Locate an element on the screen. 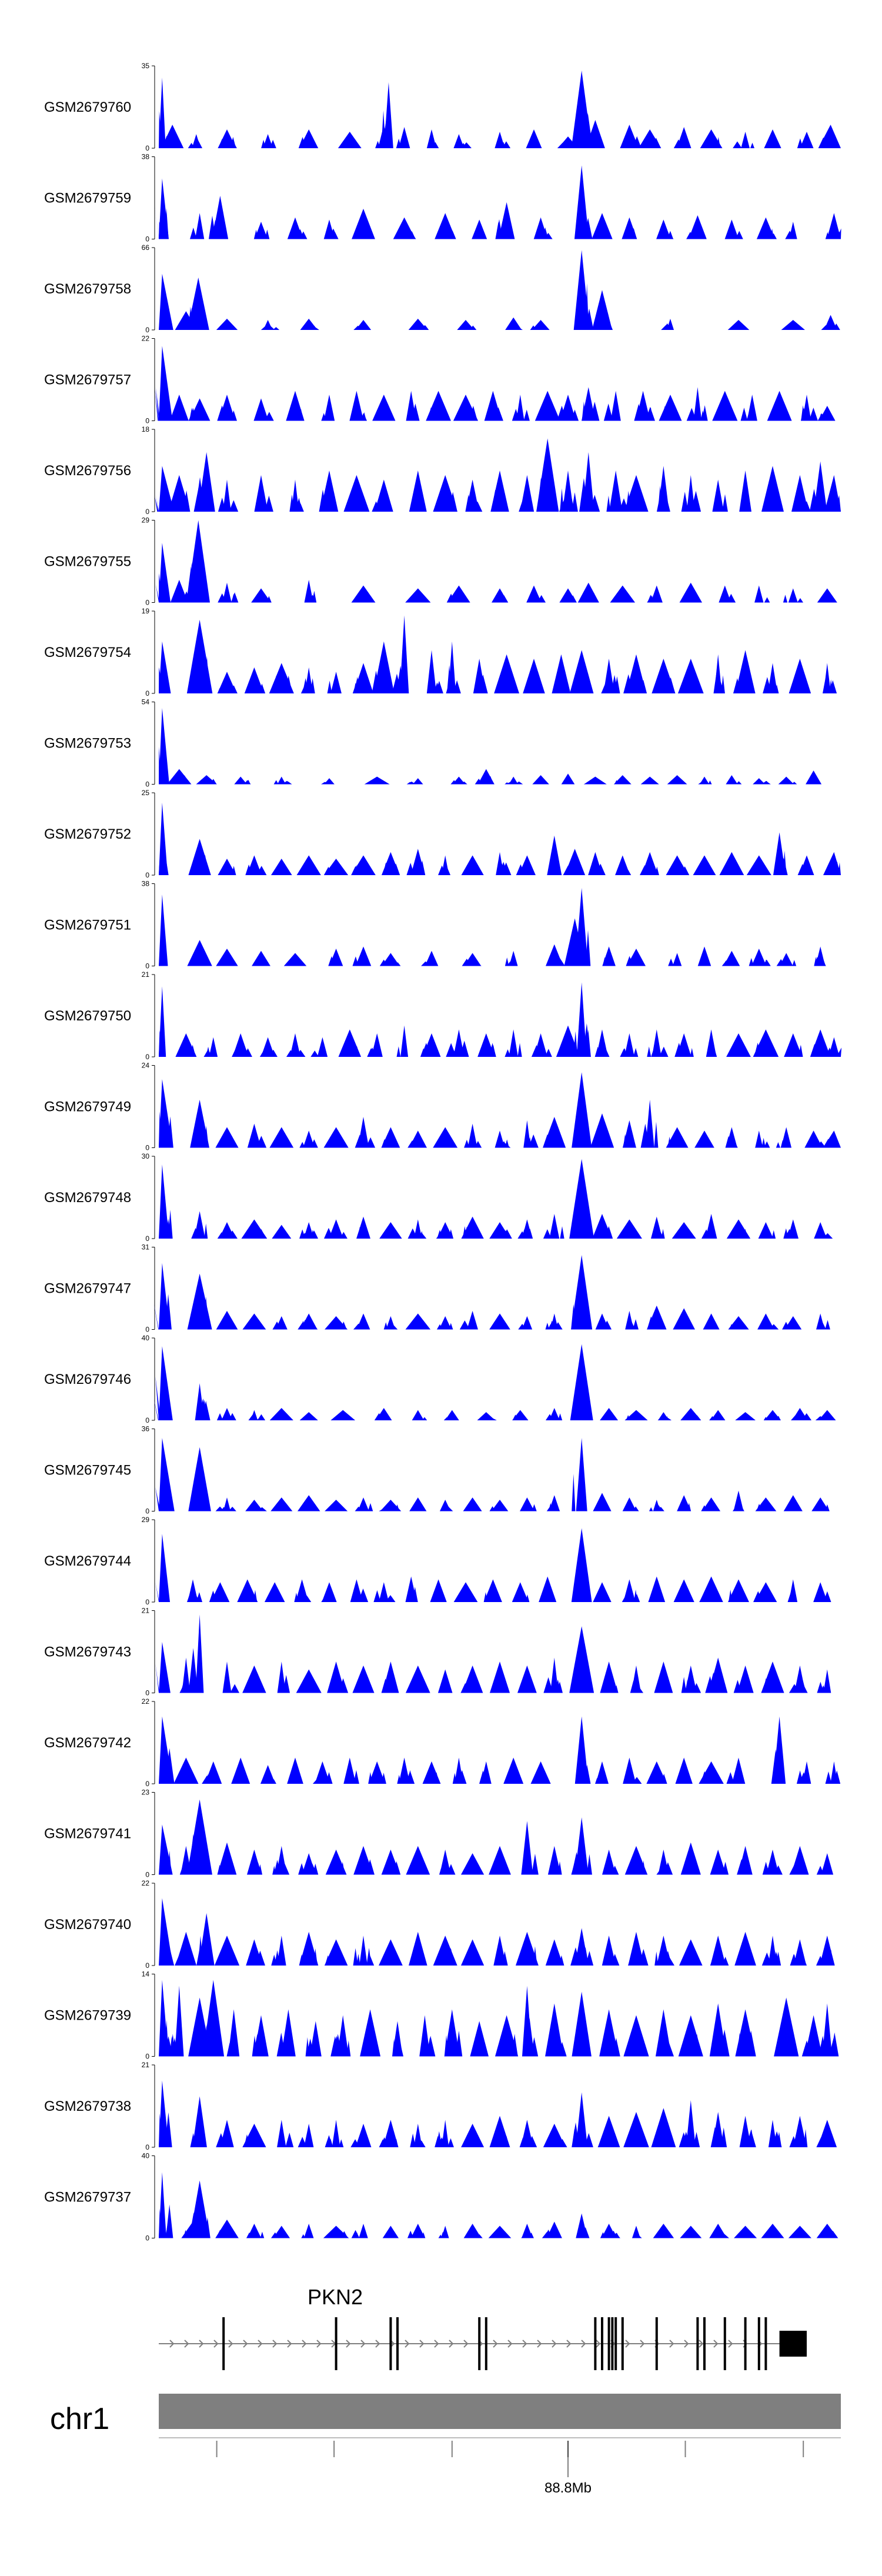 Image resolution: width=882 pixels, height=2576 pixels. track-GSM2679740: GSM2679740 22 0 is located at coordinates (439, 1924).